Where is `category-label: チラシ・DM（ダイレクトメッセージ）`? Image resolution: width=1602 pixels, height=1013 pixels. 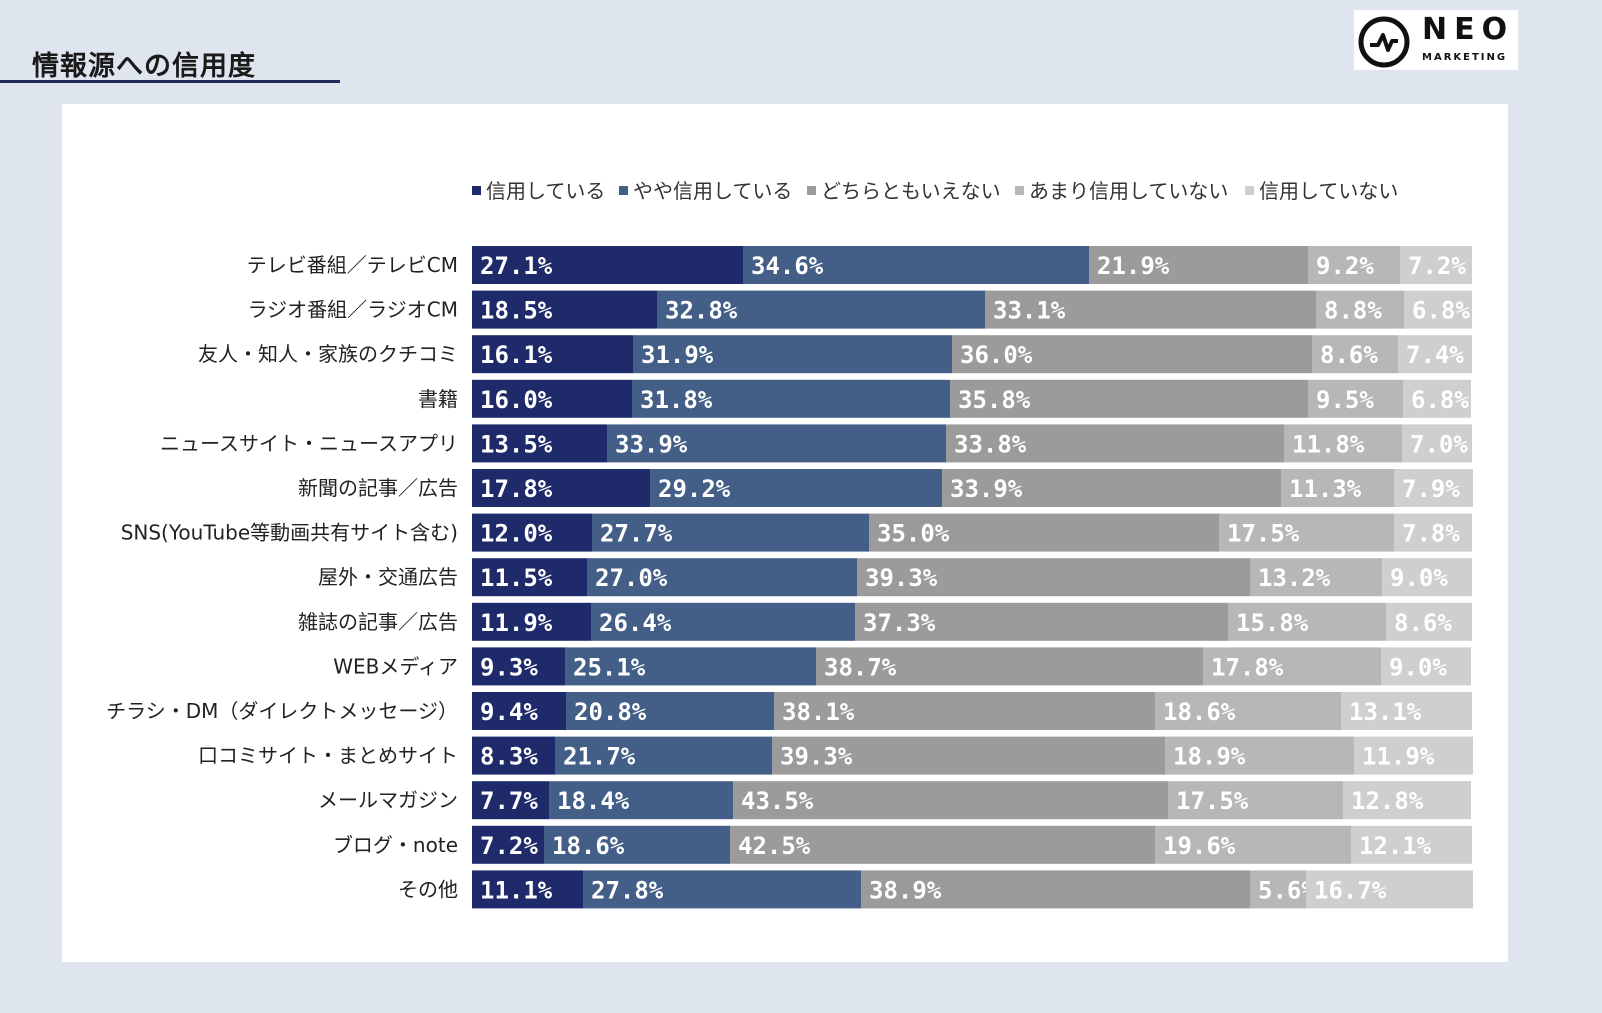
category-label: チラシ・DM（ダイレクトメッセージ） is located at coordinates (282, 711).